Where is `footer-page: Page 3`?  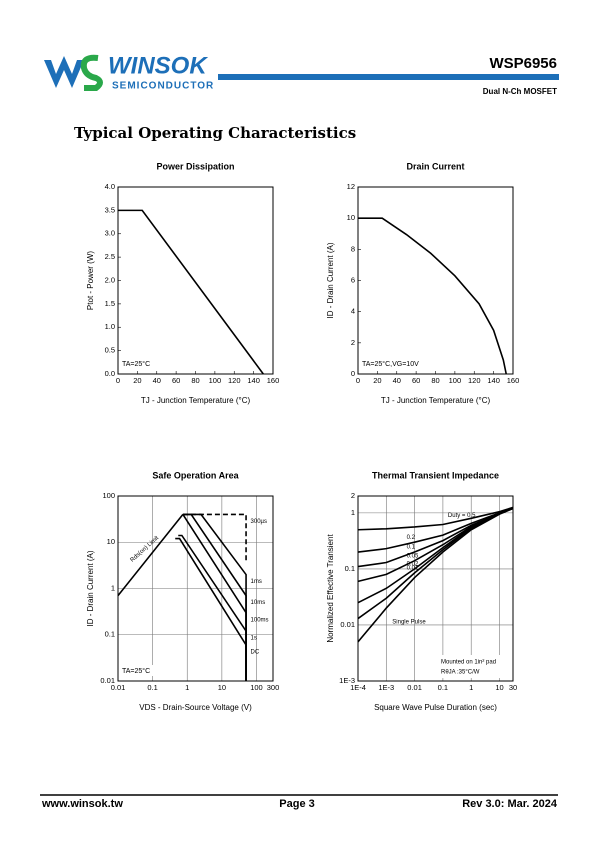 footer-page: Page 3 is located at coordinates (296, 804).